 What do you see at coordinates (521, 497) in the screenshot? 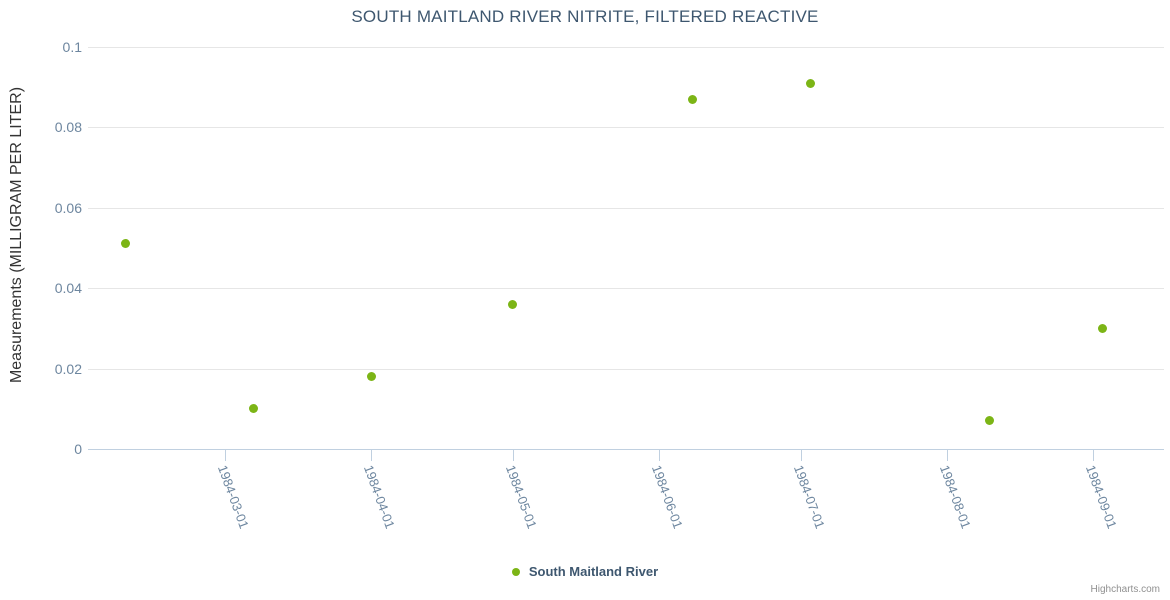
I see `x-axis-tick-label: 1984-05-01` at bounding box center [521, 497].